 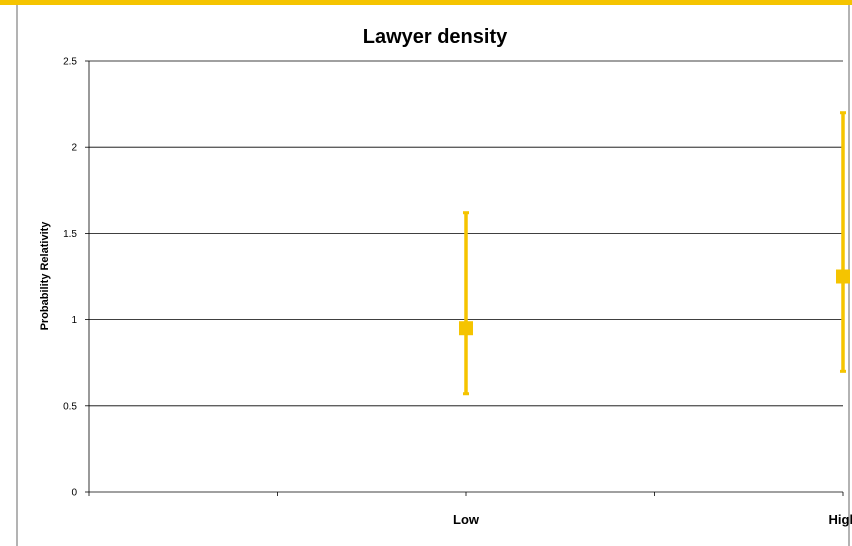 I want to click on y-axis-title: Probability Relativity, so click(x=45, y=276).